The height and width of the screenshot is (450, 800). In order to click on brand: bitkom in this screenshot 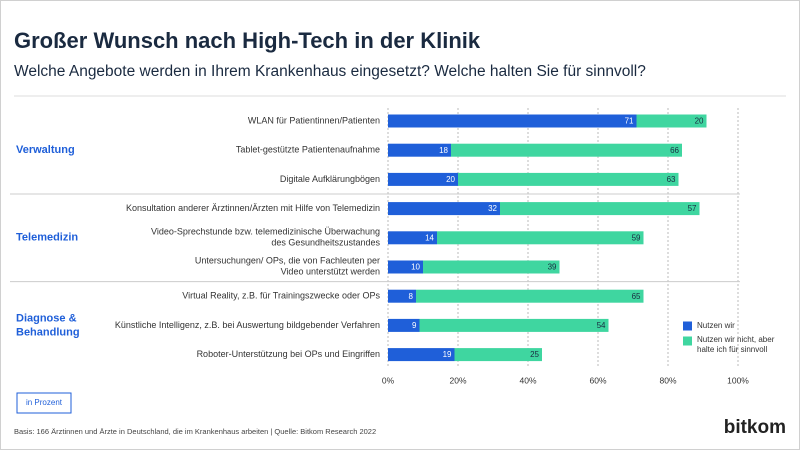, I will do `click(755, 427)`.